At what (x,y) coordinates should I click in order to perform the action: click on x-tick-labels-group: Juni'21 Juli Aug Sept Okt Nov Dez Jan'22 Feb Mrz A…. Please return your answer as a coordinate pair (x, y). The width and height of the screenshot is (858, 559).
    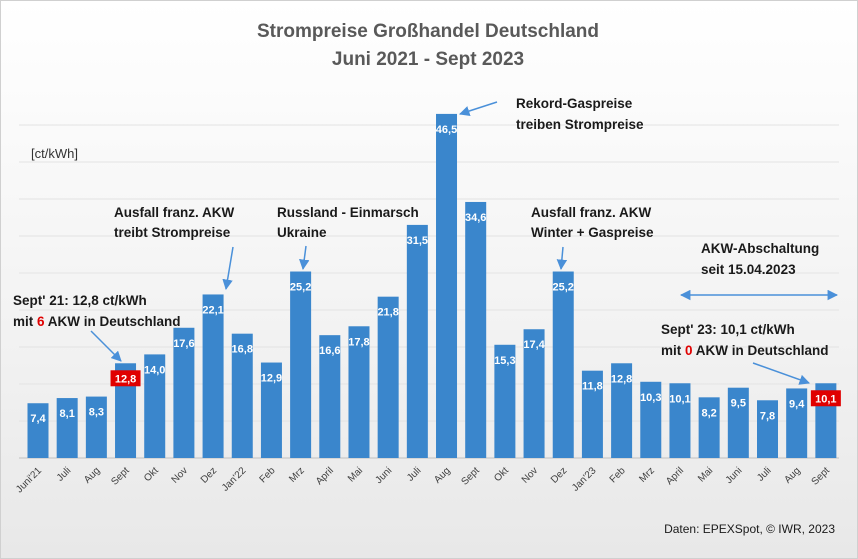
    Looking at the image, I should click on (423, 480).